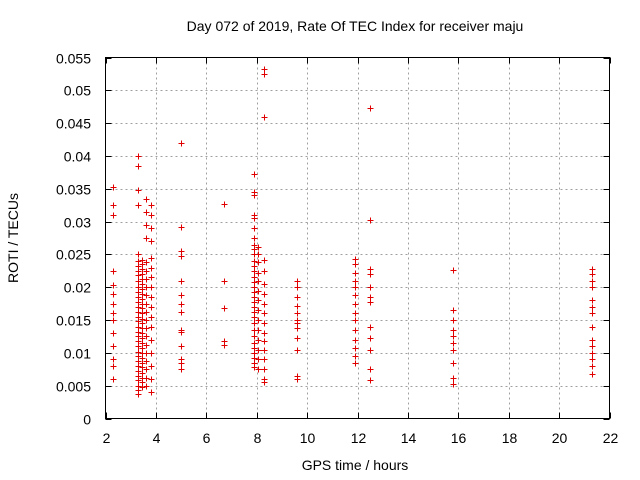 Image resolution: width=640 pixels, height=480 pixels. Describe the element at coordinates (207, 438) in the screenshot. I see `x-tick-label: 6` at that location.